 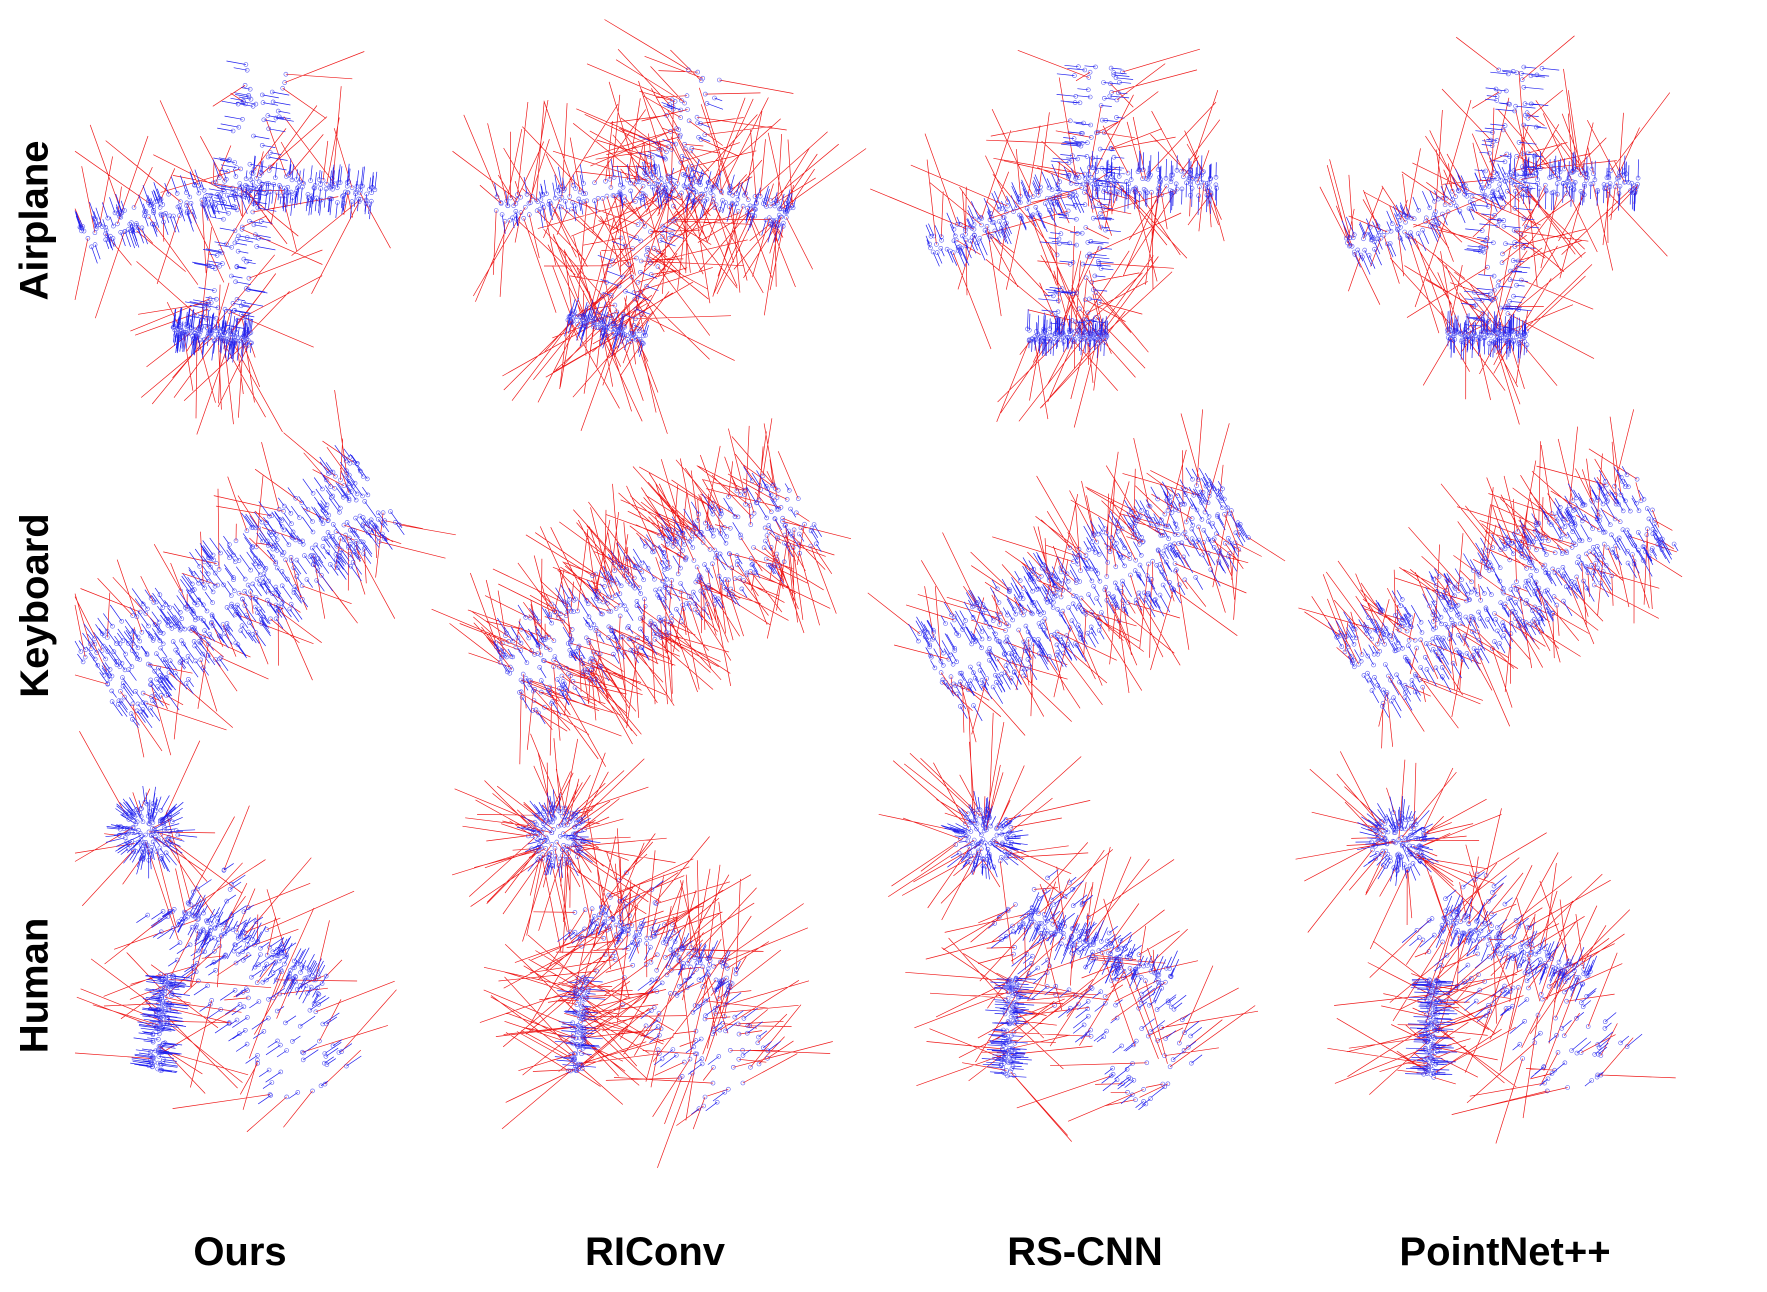 I want to click on panel-airplane-ours, so click(x=232, y=243).